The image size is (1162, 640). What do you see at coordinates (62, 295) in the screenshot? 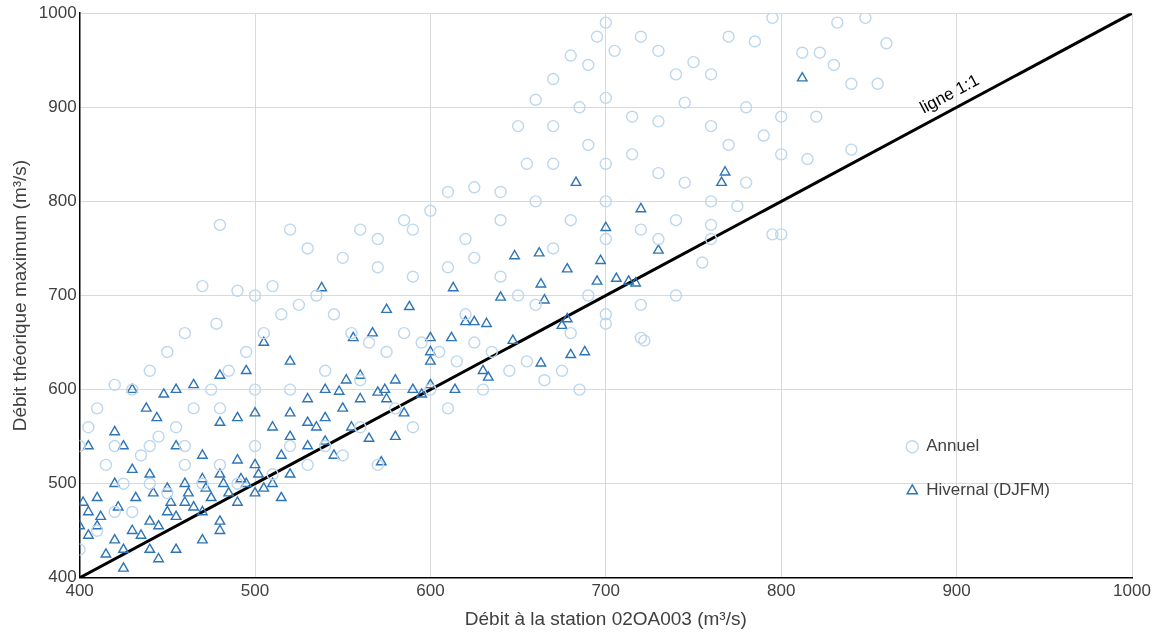
I see `y-tick-label: 700` at bounding box center [62, 295].